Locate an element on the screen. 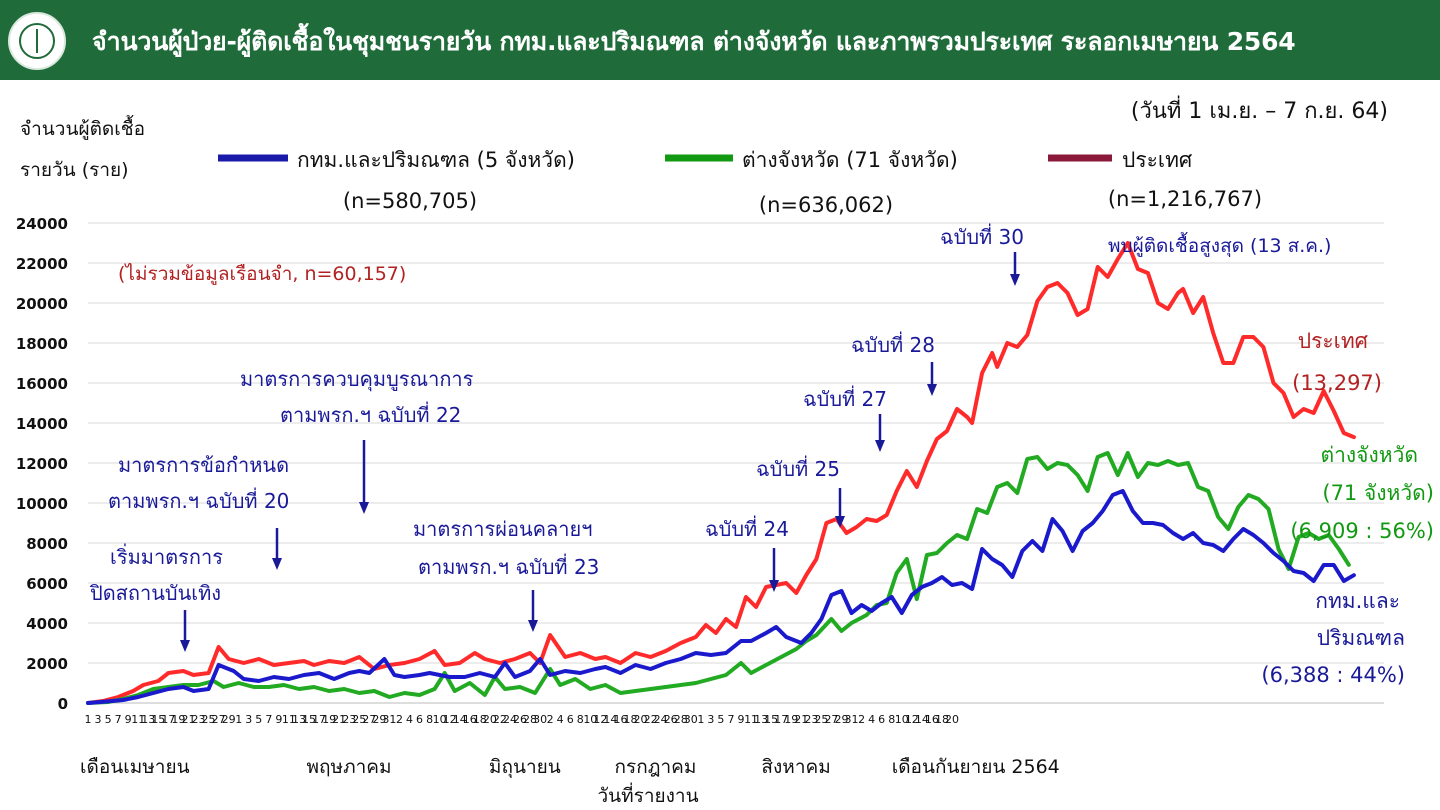 The image size is (1440, 810). legend-label-provinces: ต่างจังหวัด (71 จังหวัด) is located at coordinates (850, 160).